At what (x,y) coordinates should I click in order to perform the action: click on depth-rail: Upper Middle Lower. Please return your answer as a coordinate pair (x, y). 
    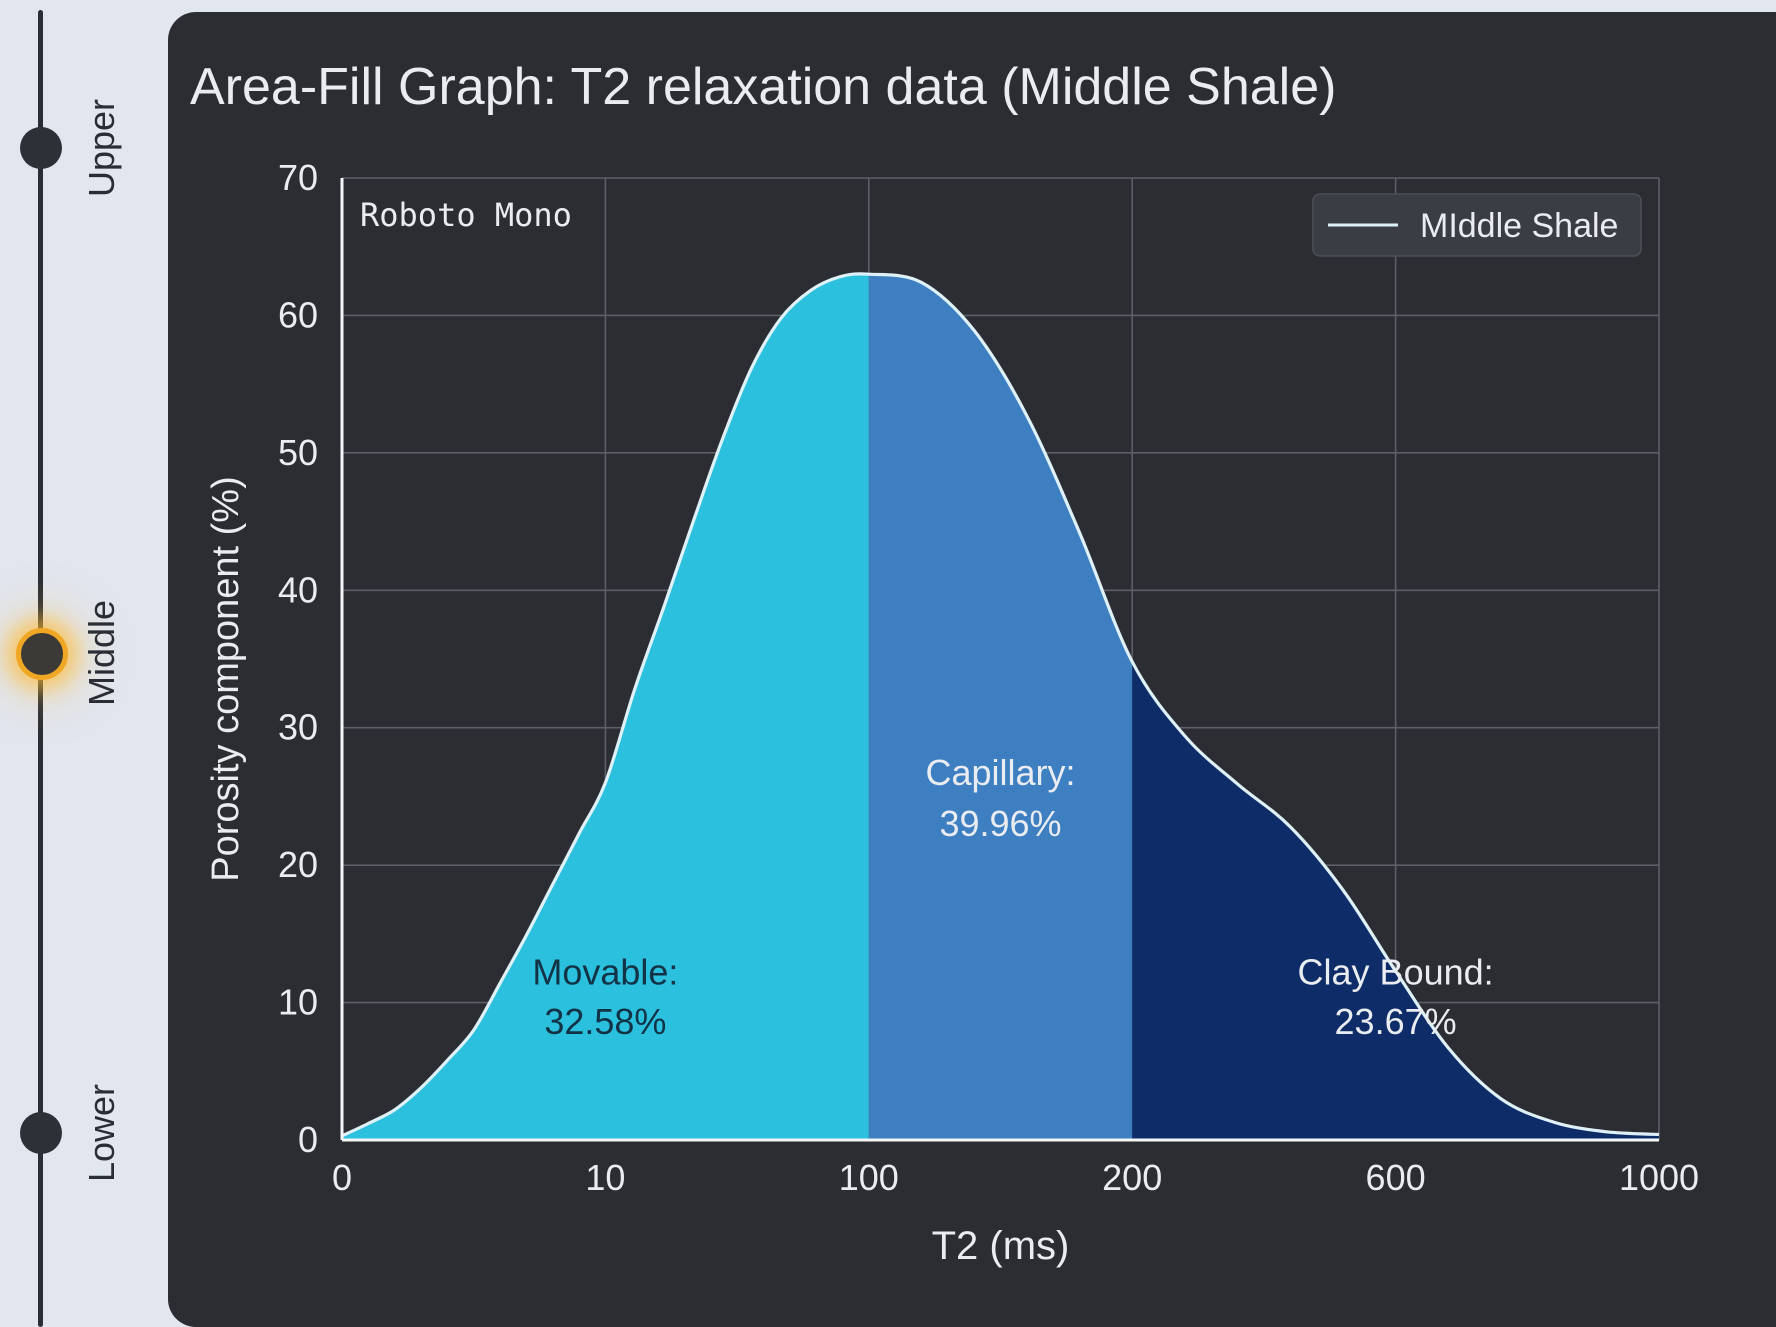
    Looking at the image, I should click on (82, 663).